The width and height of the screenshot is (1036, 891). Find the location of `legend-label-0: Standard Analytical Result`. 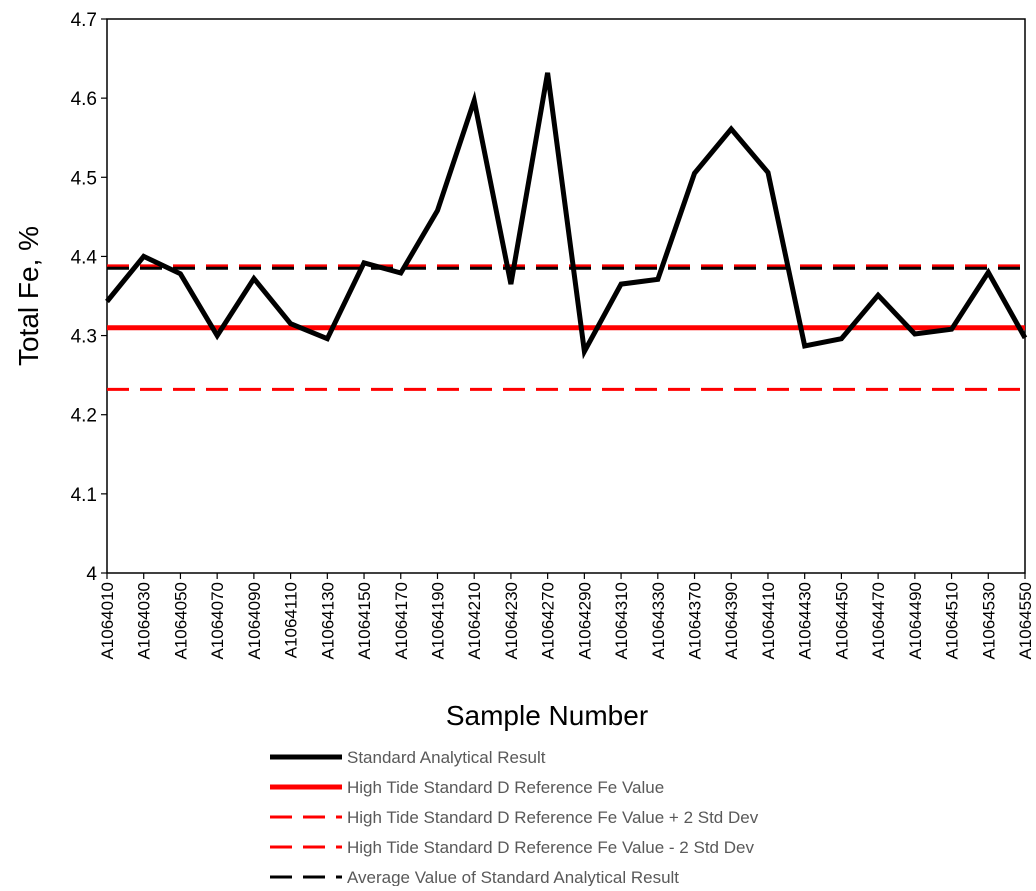

legend-label-0: Standard Analytical Result is located at coordinates (446, 757).